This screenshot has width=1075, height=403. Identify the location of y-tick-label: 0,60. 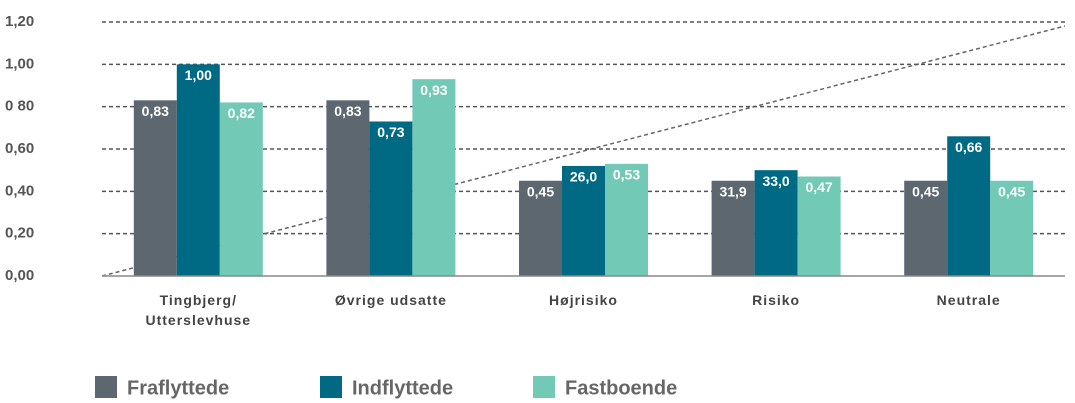
(19, 148).